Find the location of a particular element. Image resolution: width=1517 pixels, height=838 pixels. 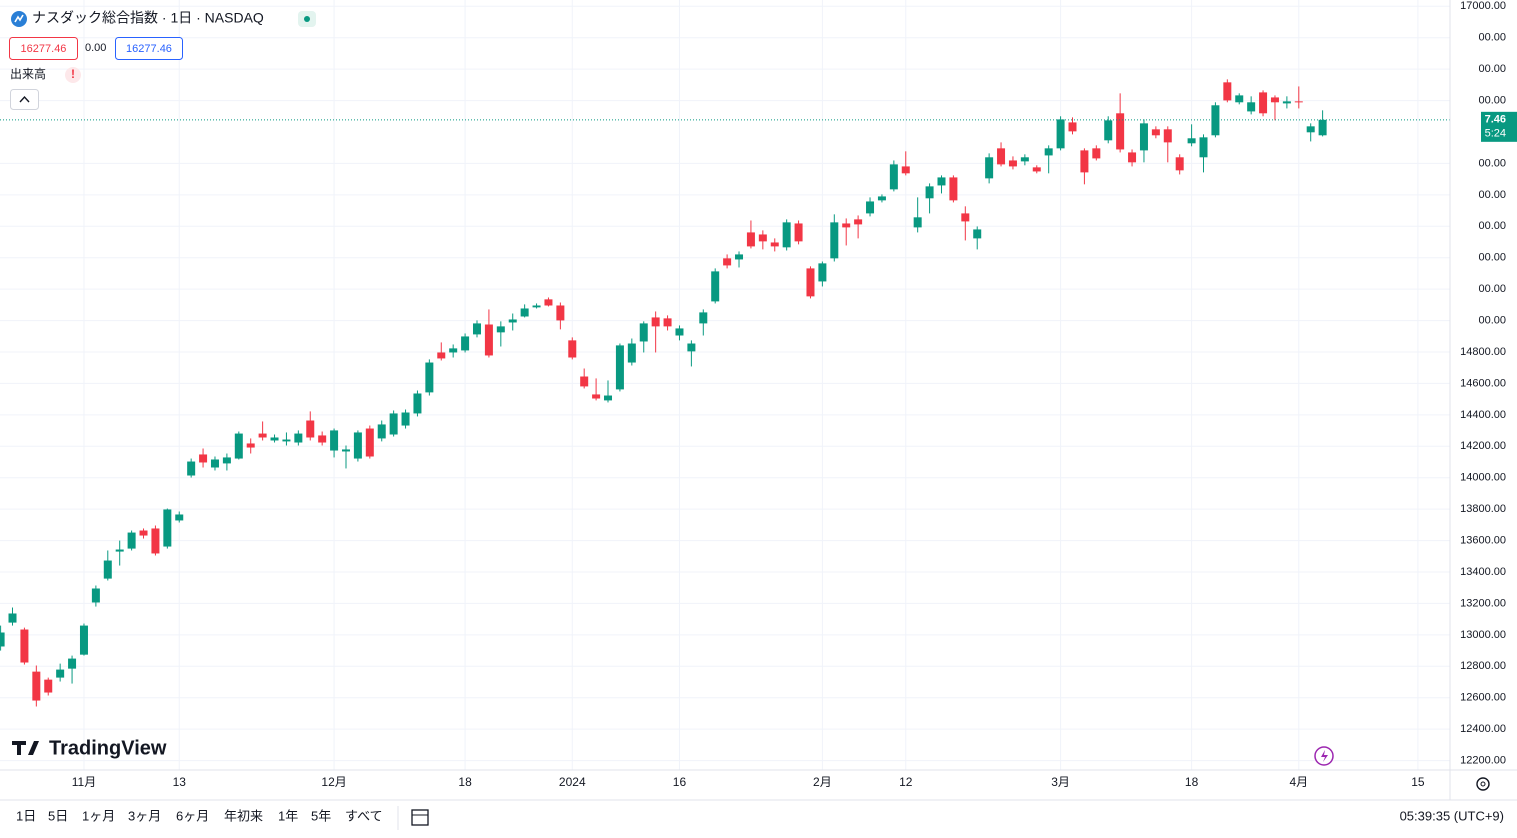

collapse-button is located at coordinates (24, 99).